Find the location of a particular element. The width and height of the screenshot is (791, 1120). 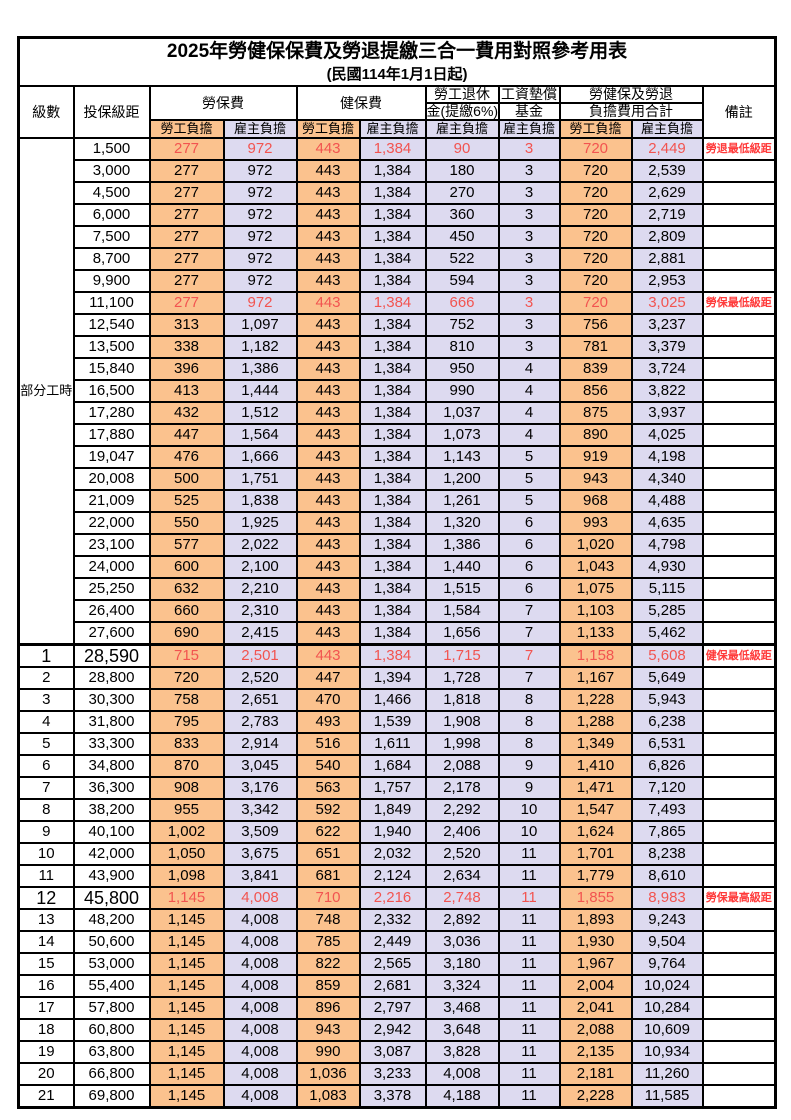

fee-cell: 3,822 is located at coordinates (667, 391).